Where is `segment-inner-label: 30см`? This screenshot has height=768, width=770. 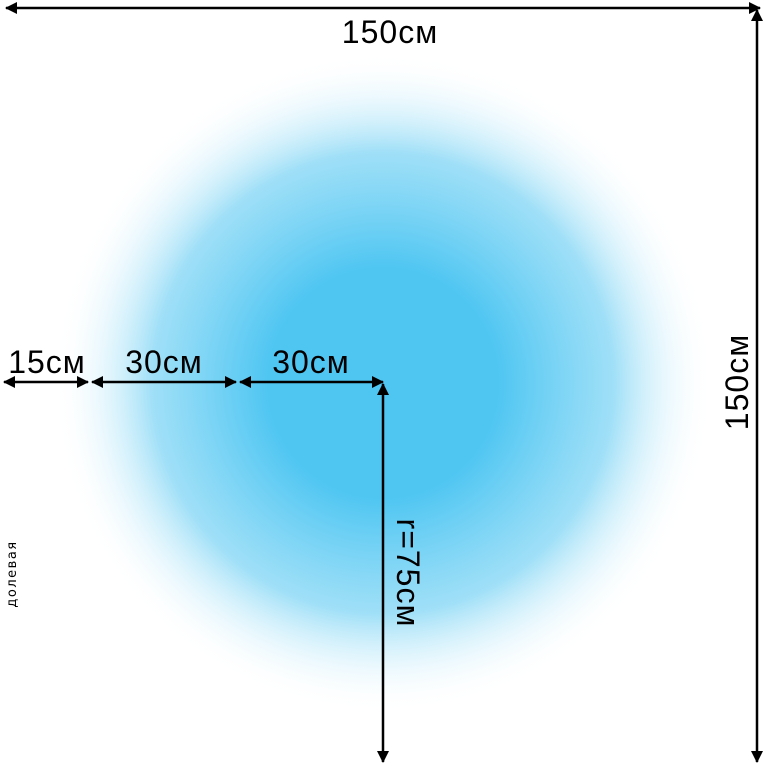
segment-inner-label: 30см is located at coordinates (311, 362).